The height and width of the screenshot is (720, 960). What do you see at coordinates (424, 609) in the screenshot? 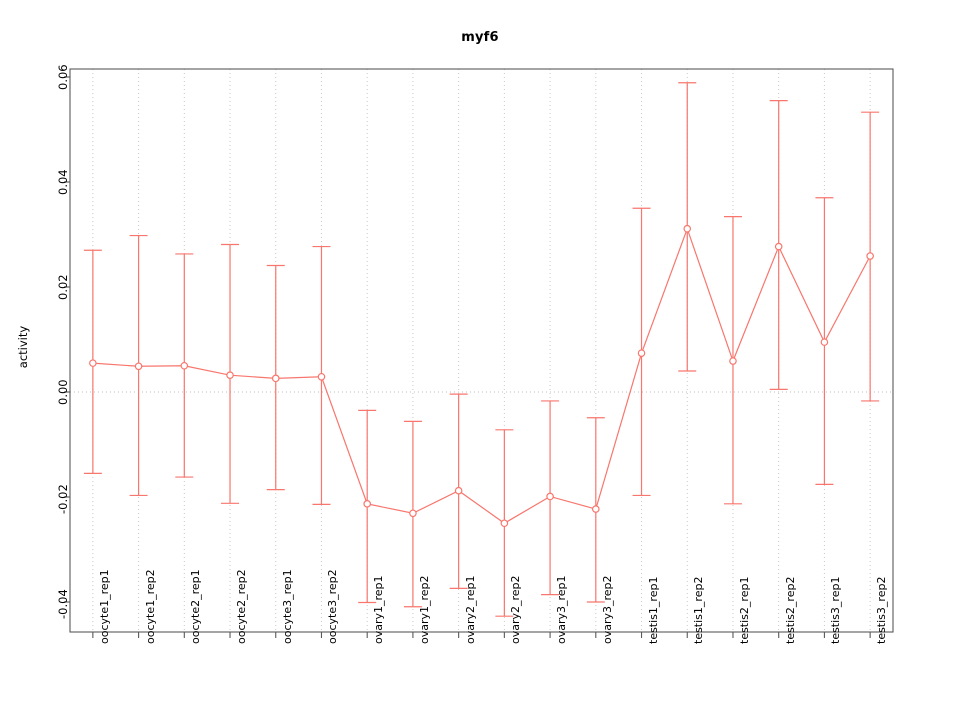
I see `x-axis-tick-label: ovary1_rep2` at bounding box center [424, 609].